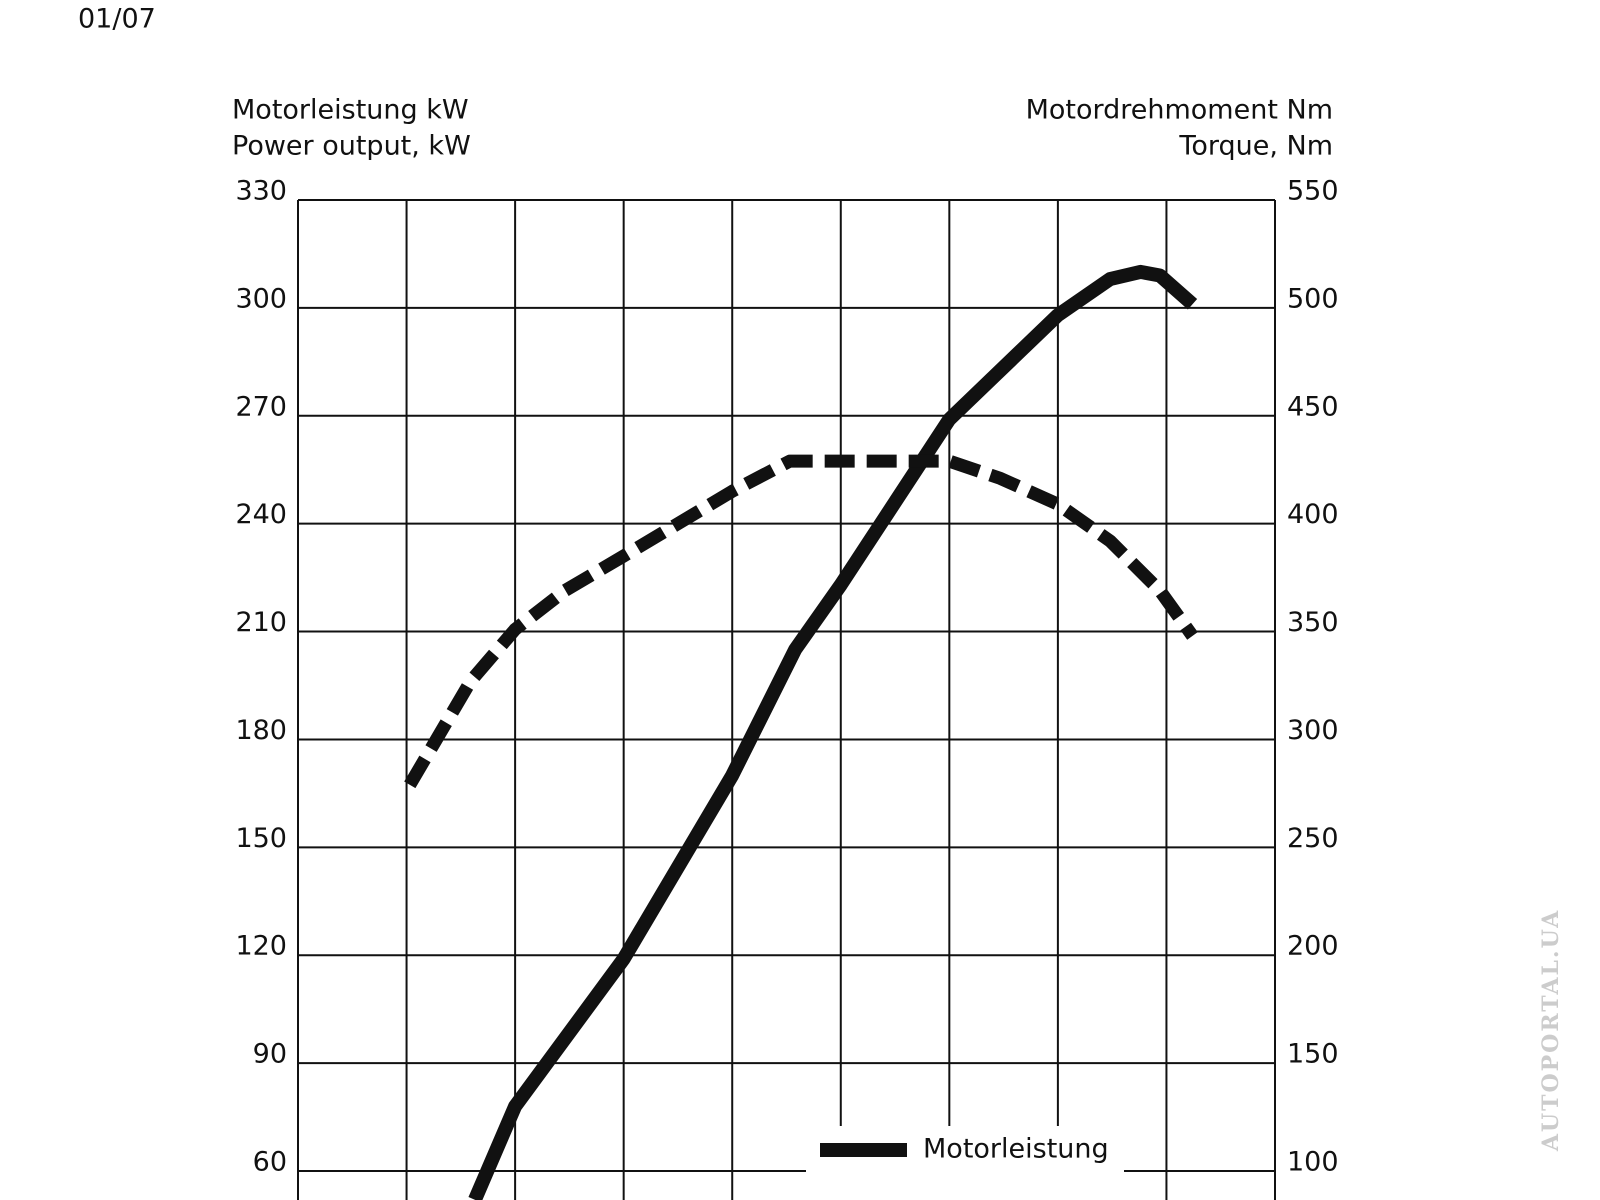 The width and height of the screenshot is (1600, 1200). Describe the element at coordinates (261, 191) in the screenshot. I see `y-tick-label: 330` at that location.